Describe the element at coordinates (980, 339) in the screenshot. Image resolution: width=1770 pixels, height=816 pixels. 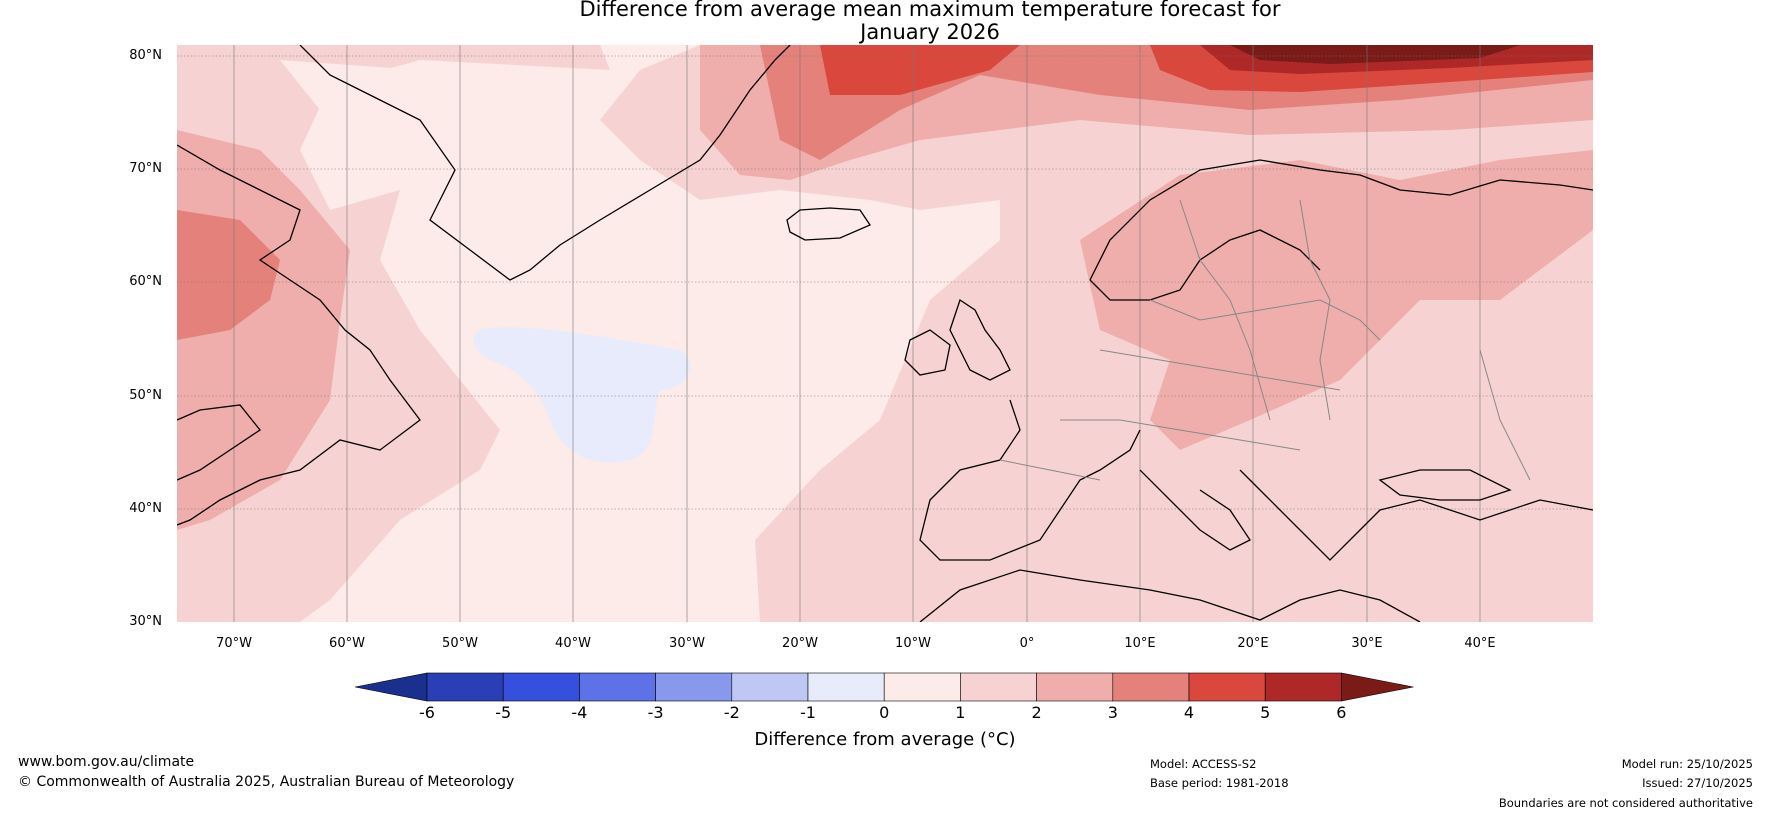
I see `britain-coast` at that location.